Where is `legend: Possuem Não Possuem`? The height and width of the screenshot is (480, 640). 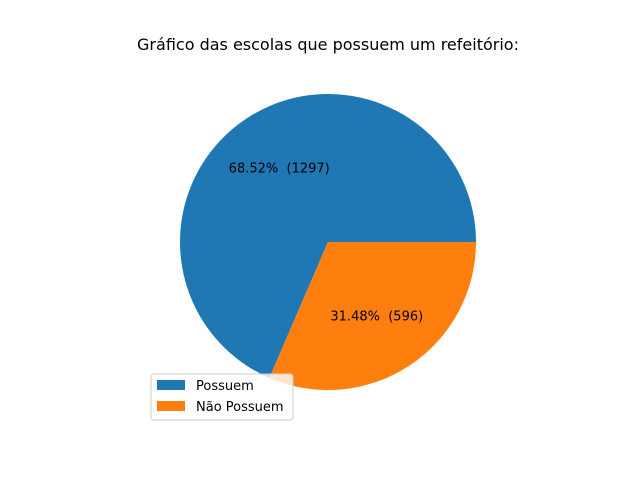 legend: Possuem Não Possuem is located at coordinates (222, 397).